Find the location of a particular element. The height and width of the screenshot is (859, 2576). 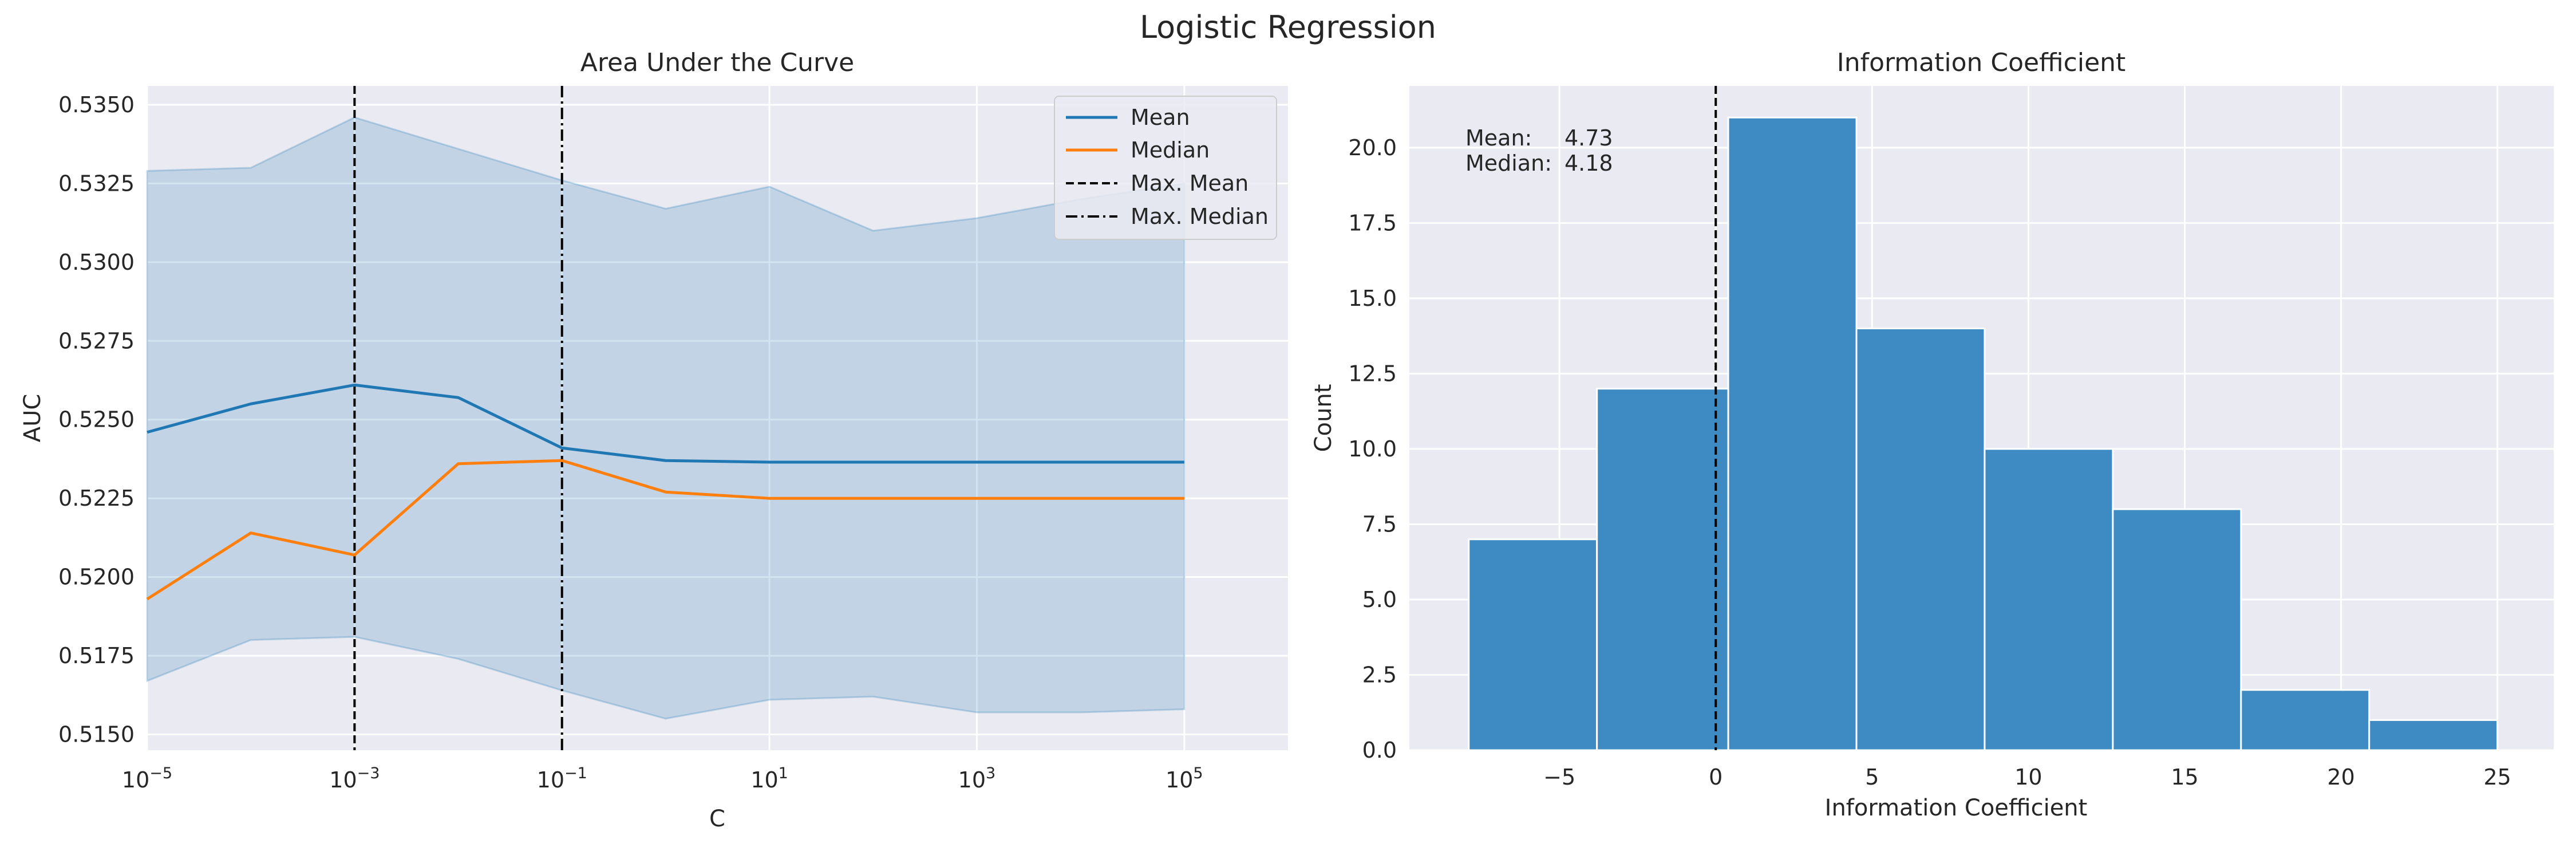

ic-y-tick-label: 2.5 is located at coordinates (1379, 674).